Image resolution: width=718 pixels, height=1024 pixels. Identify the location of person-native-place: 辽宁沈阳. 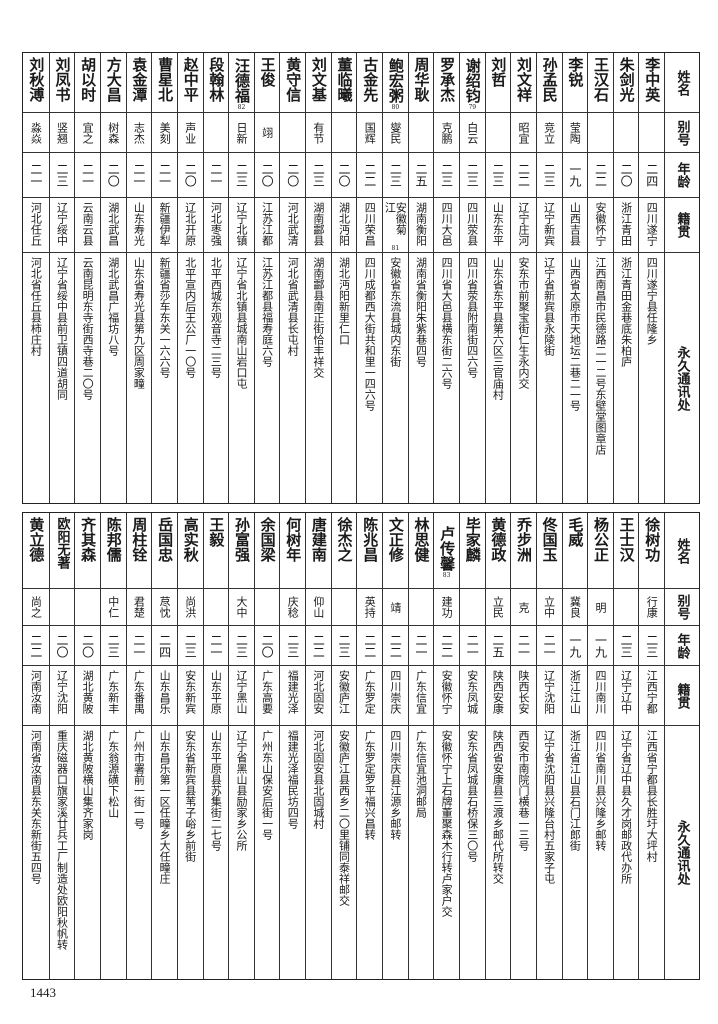
(549, 692).